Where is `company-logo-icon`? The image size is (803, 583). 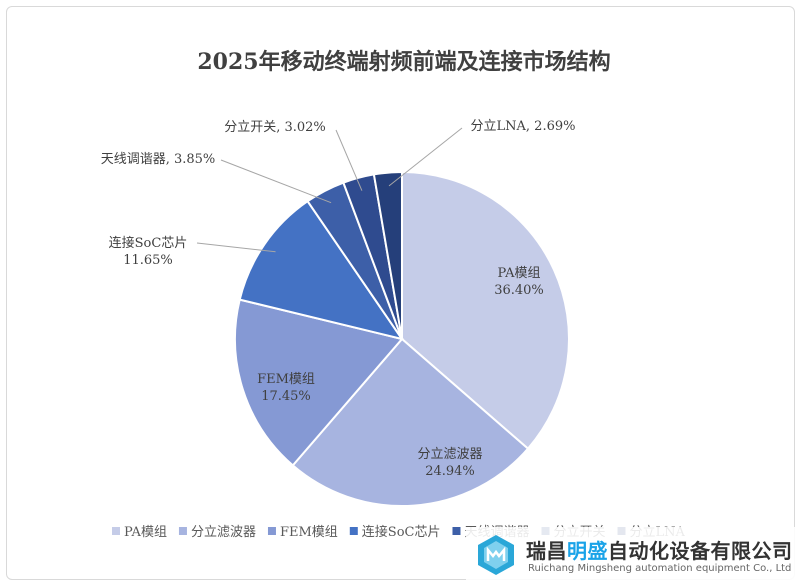 company-logo-icon is located at coordinates (496, 555).